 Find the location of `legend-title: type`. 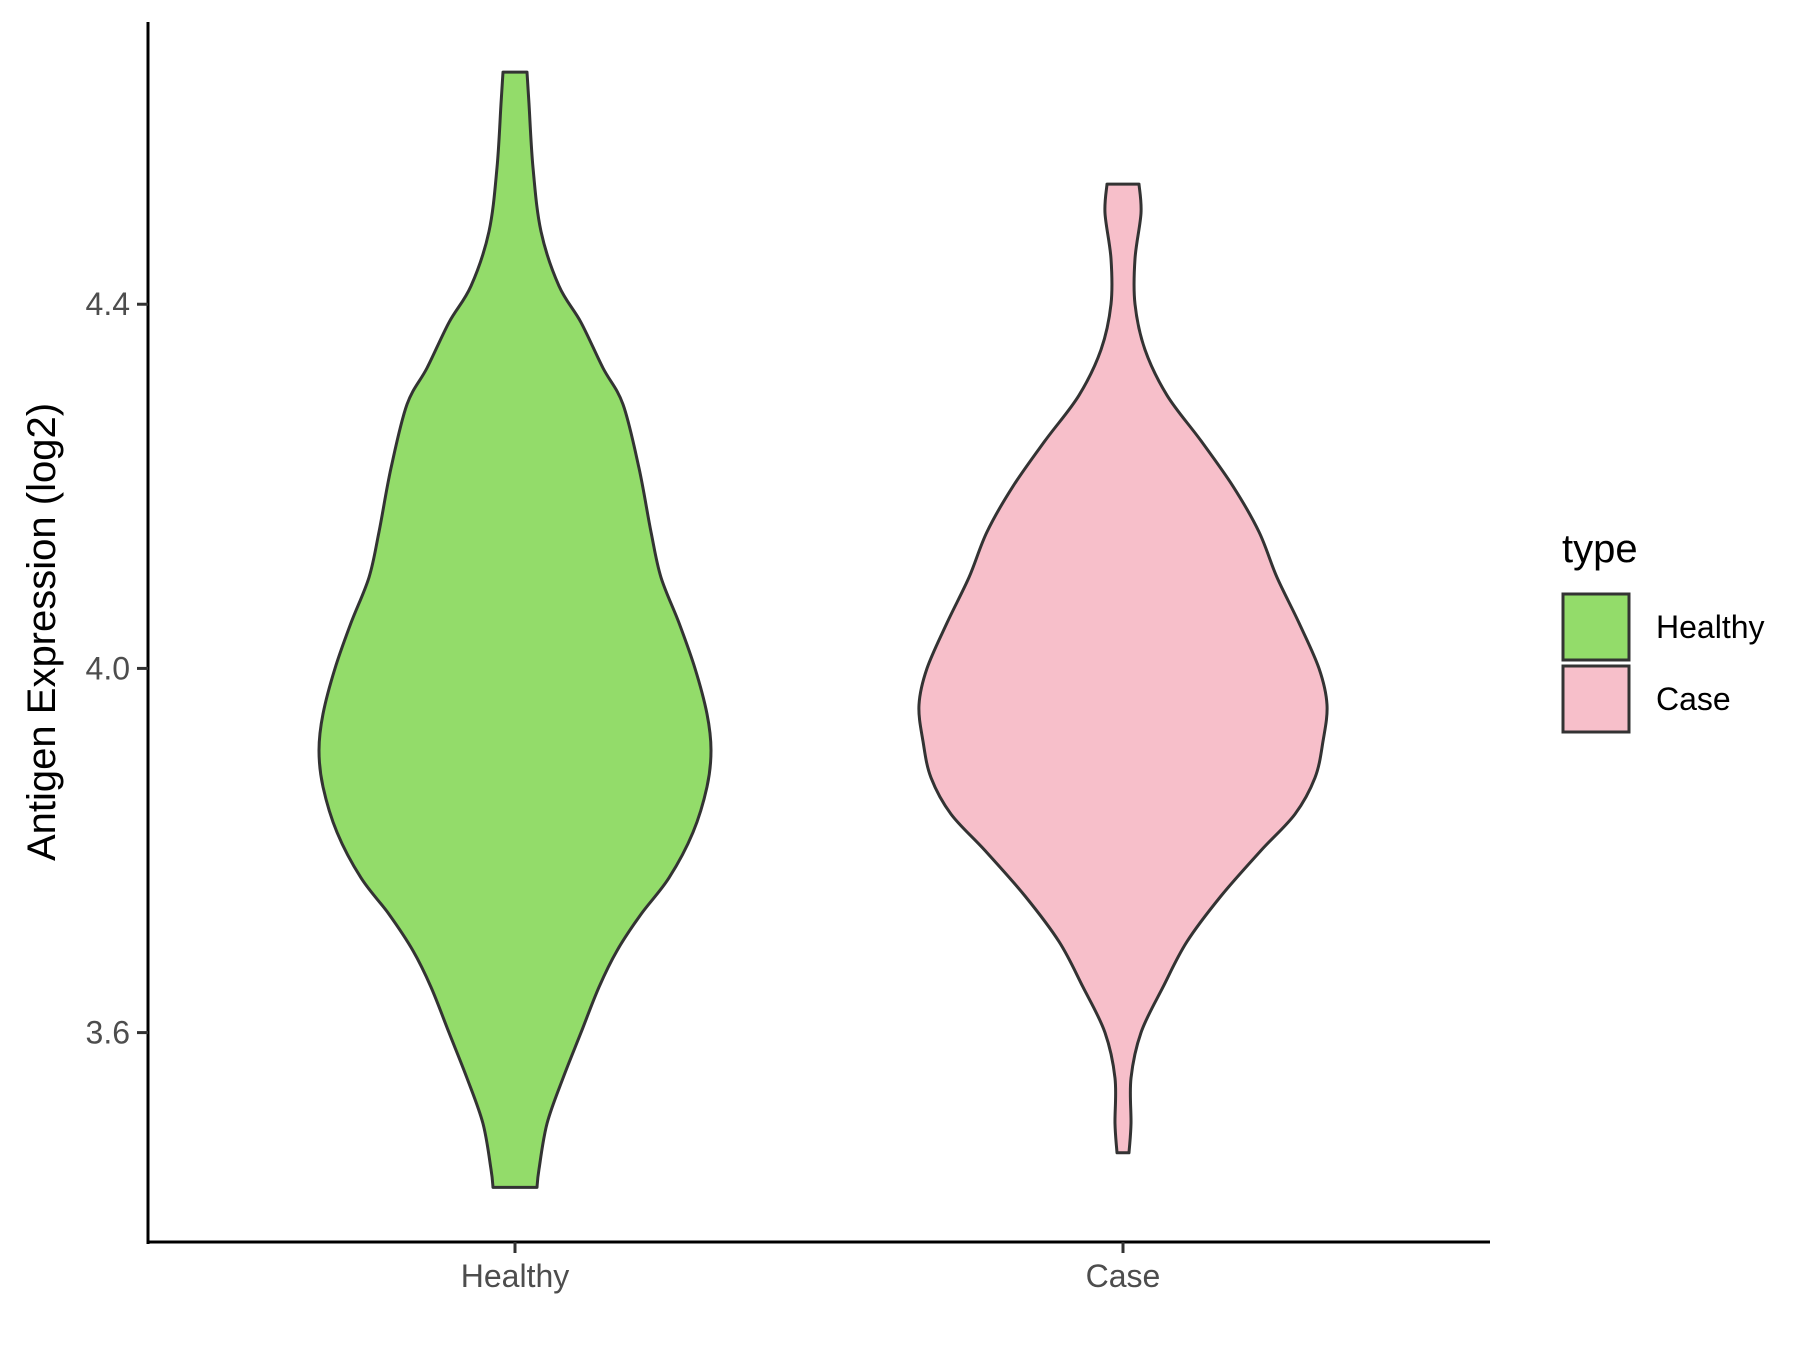

legend-title: type is located at coordinates (1600, 549).